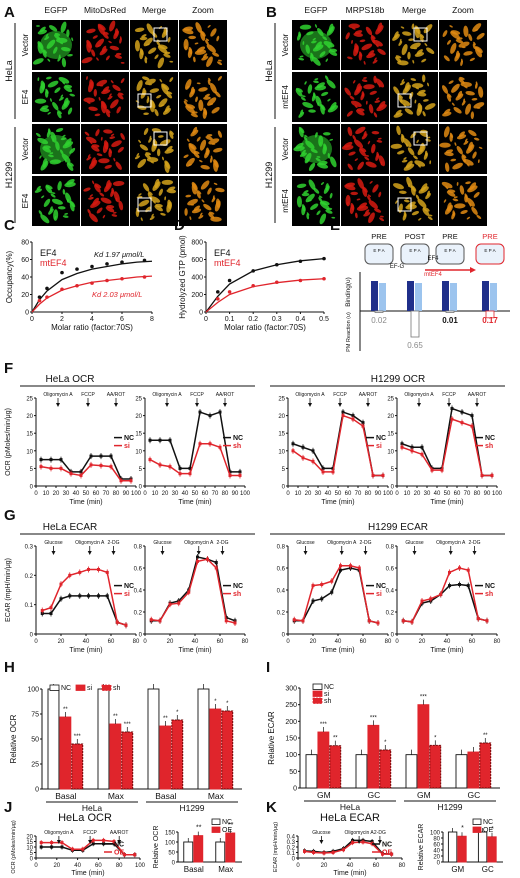  Describe the element at coordinates (227, 750) in the screenshot. I see `H-bar-sh` at that location.